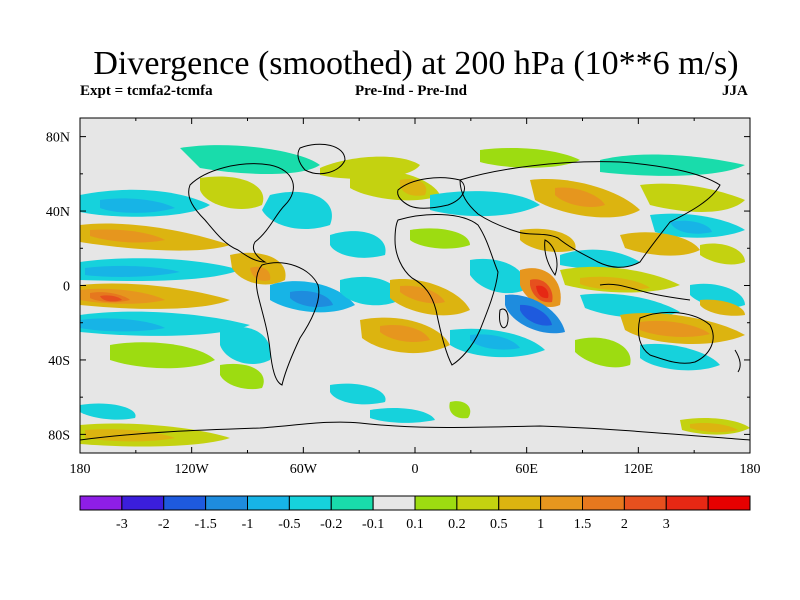 This screenshot has height=600, width=800. Describe the element at coordinates (431, 193) in the screenshot. I see `coastline-europe` at that location.